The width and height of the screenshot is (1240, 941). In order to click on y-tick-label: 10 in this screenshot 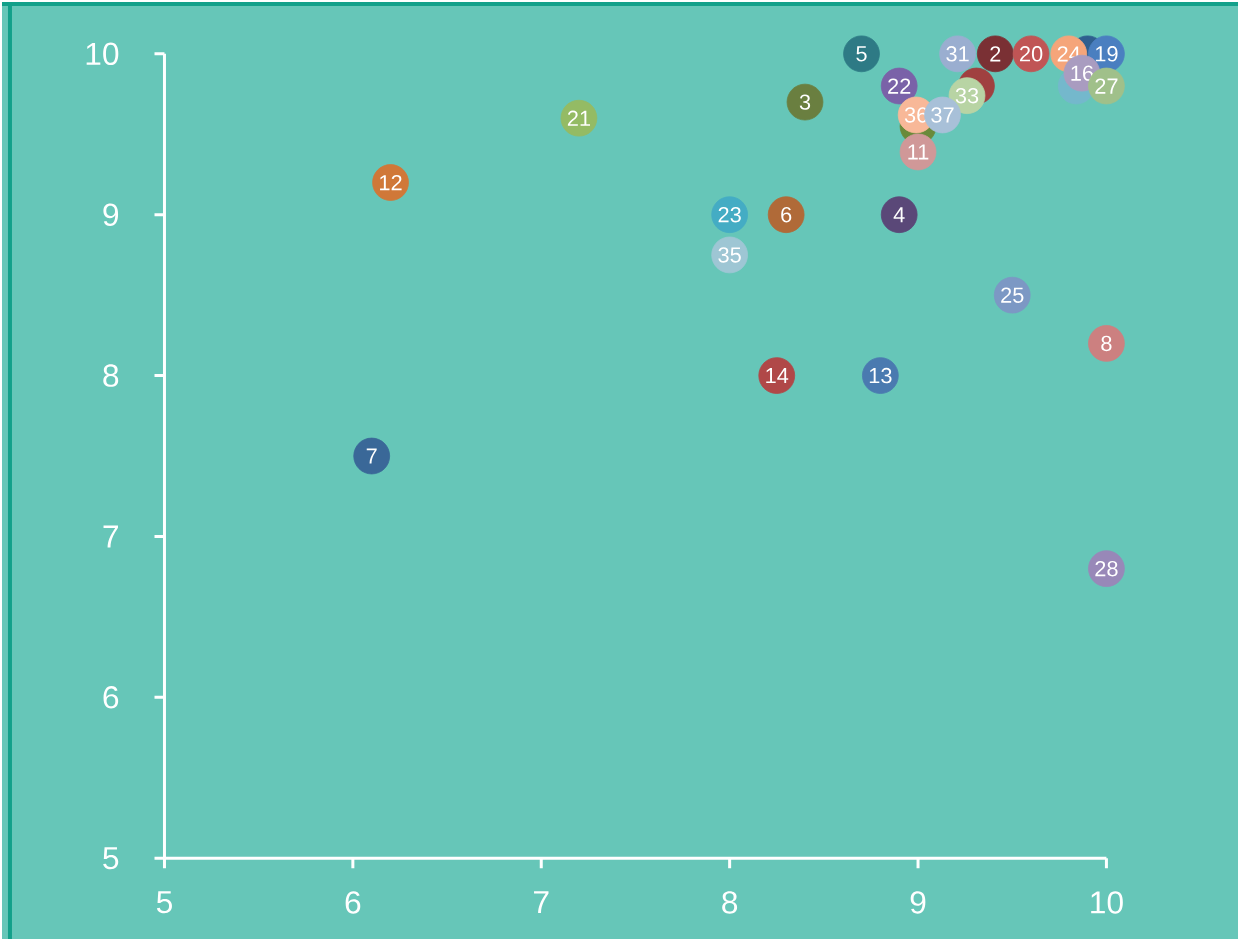, I will do `click(102, 54)`.